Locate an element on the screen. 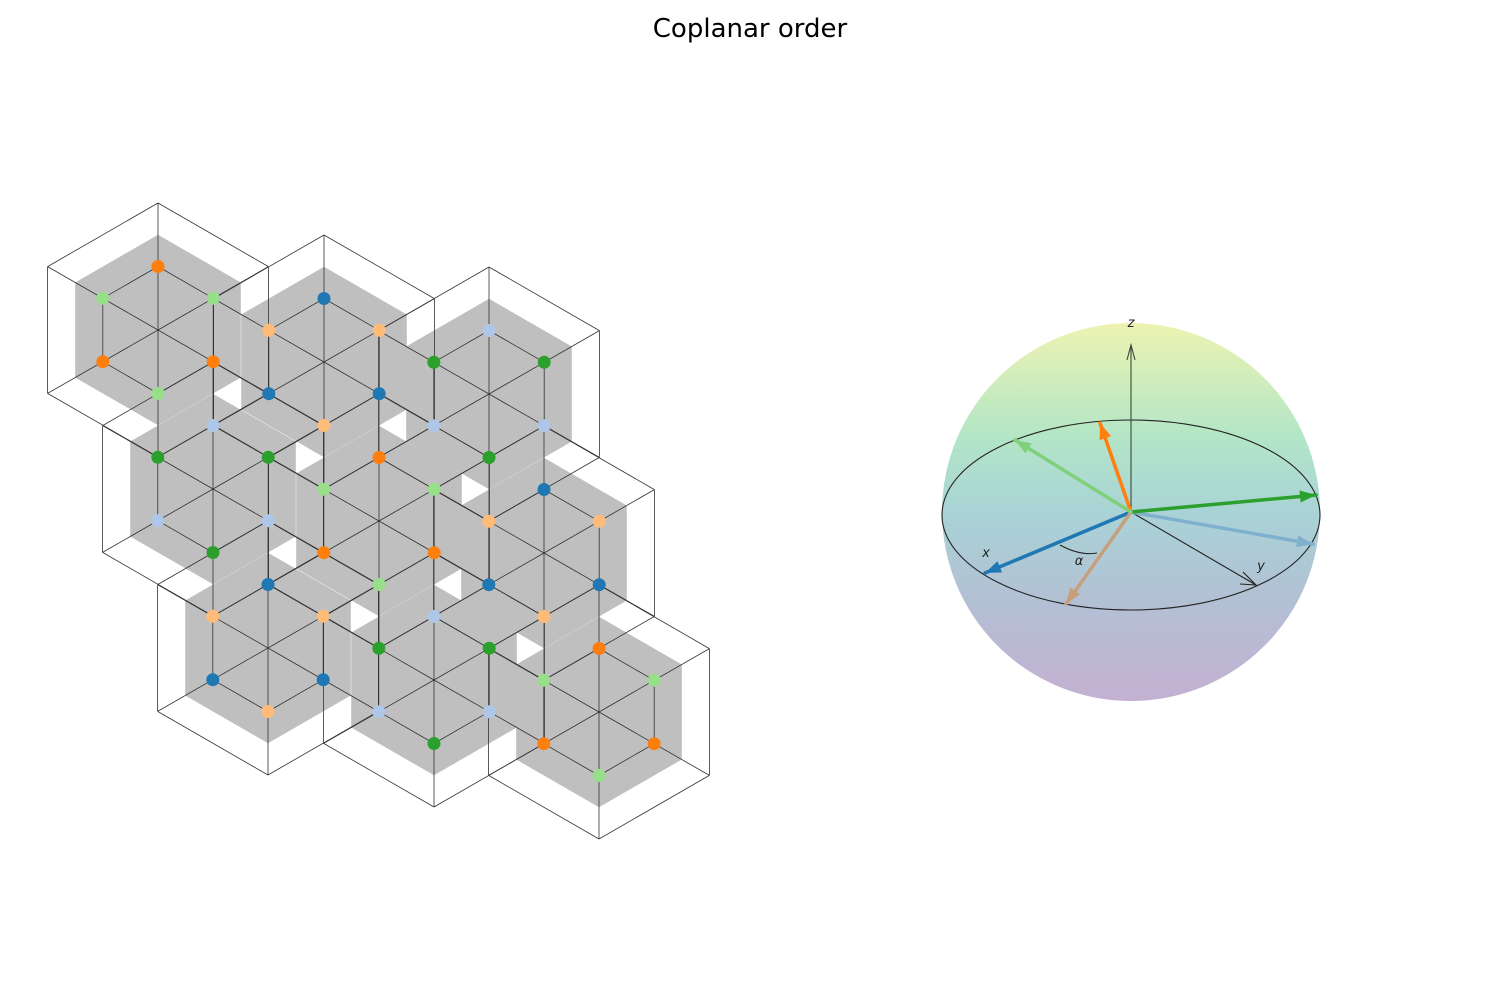  z-axis-arrowhead is located at coordinates (1131, 351).